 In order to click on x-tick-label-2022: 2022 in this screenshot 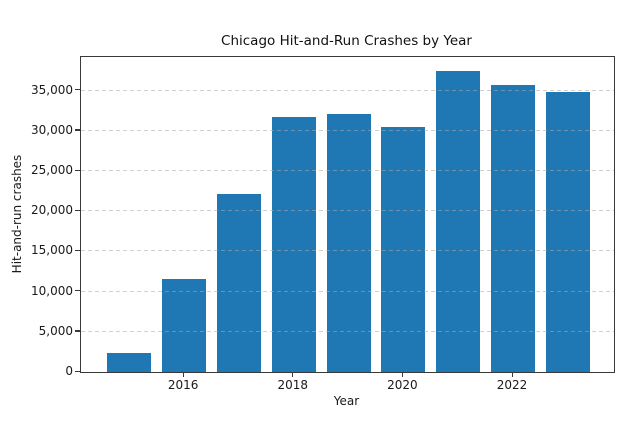, I will do `click(512, 385)`.